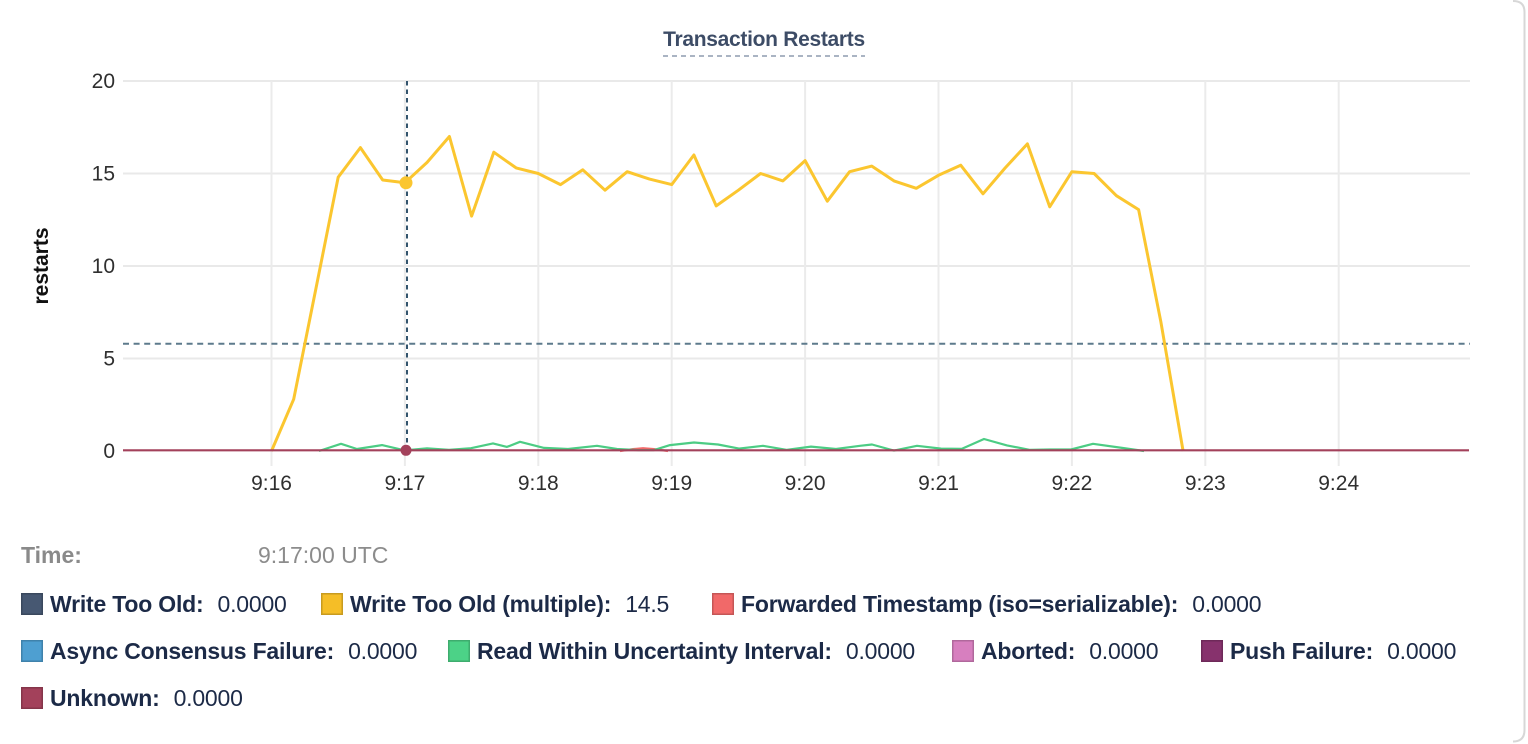 This screenshot has width=1528, height=744. Describe the element at coordinates (109, 451) in the screenshot. I see `svg-text: 0` at that location.